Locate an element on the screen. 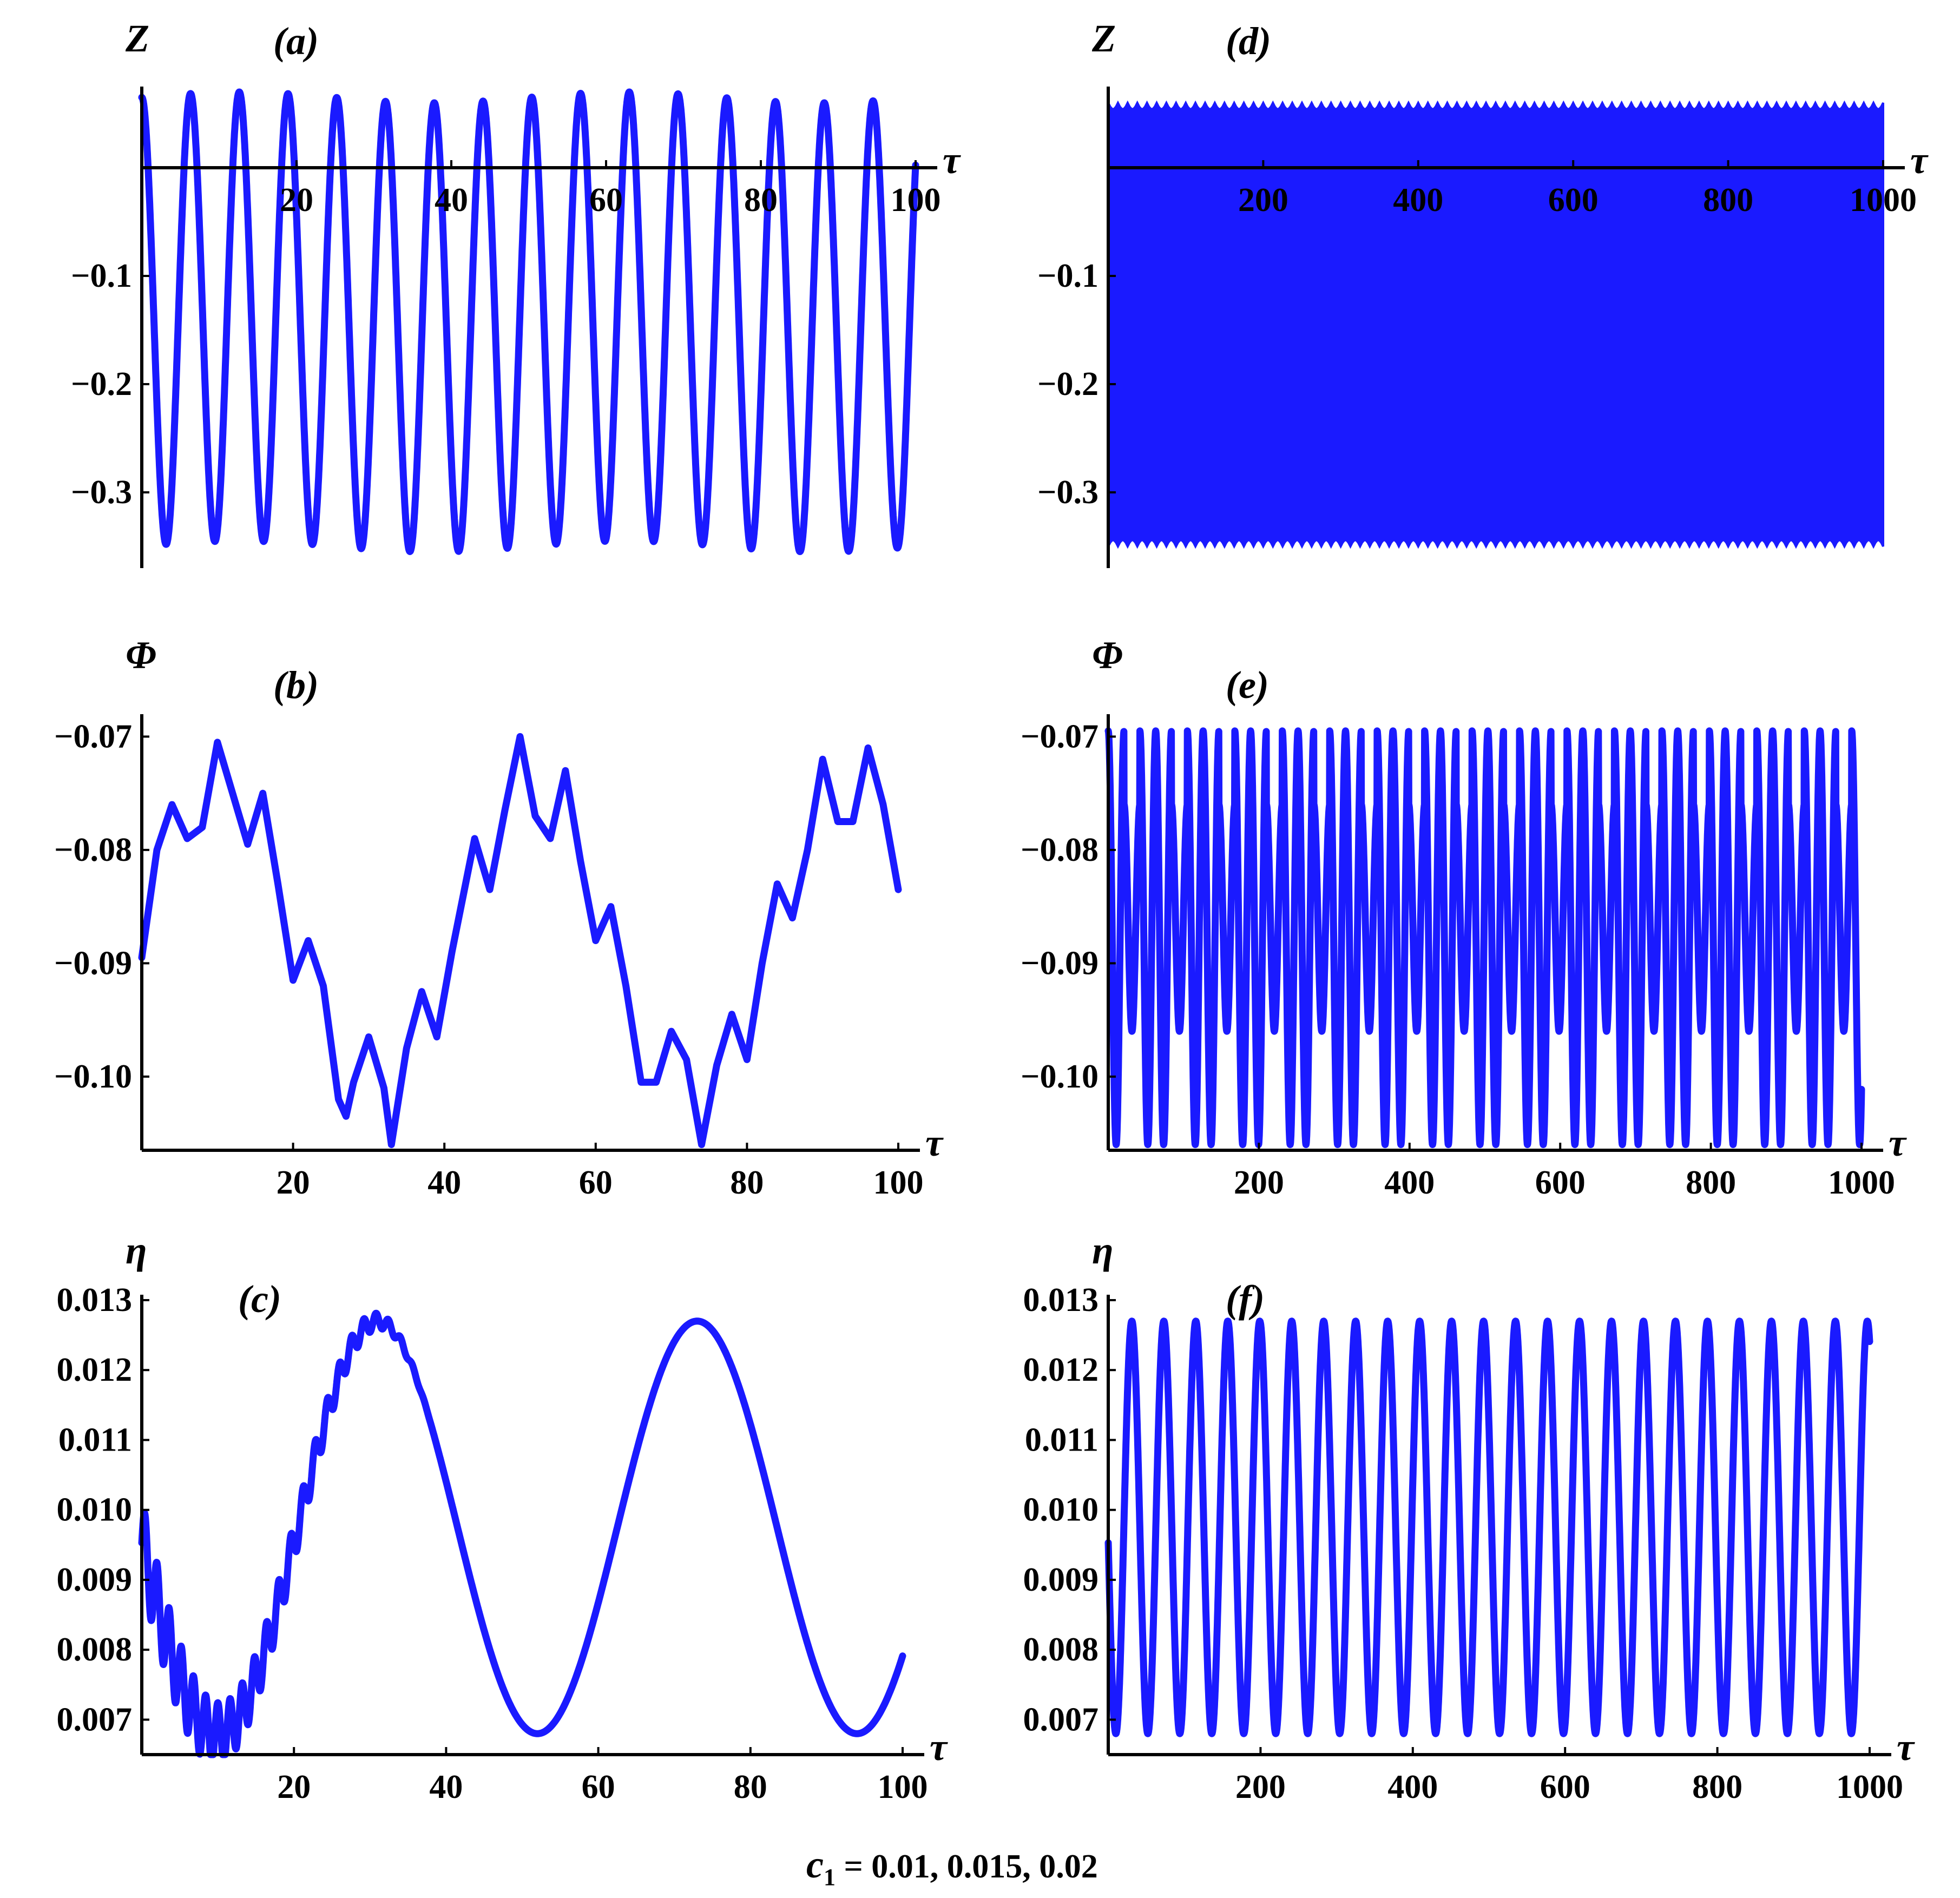 The height and width of the screenshot is (1898, 1960). figure-caption: c1 = 0.01, 0.015, 0.02 is located at coordinates (952, 1867).